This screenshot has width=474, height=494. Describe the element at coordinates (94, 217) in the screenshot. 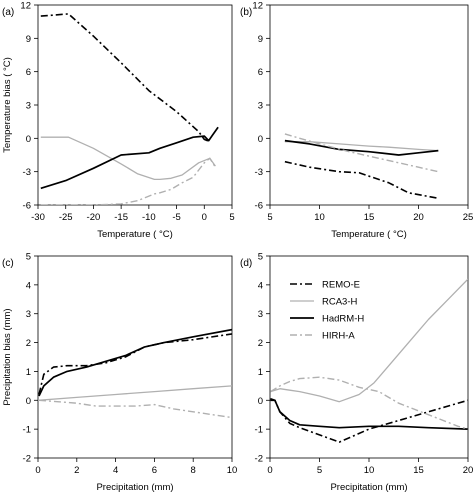

I see `x-tick-label: -20` at that location.